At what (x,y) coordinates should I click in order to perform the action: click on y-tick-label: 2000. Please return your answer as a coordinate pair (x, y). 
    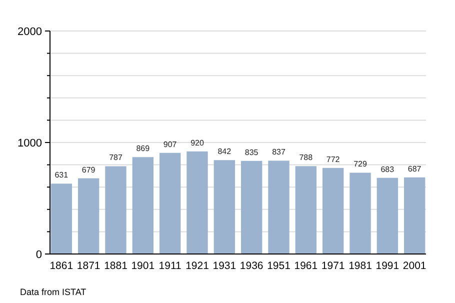
    Looking at the image, I should click on (30, 32).